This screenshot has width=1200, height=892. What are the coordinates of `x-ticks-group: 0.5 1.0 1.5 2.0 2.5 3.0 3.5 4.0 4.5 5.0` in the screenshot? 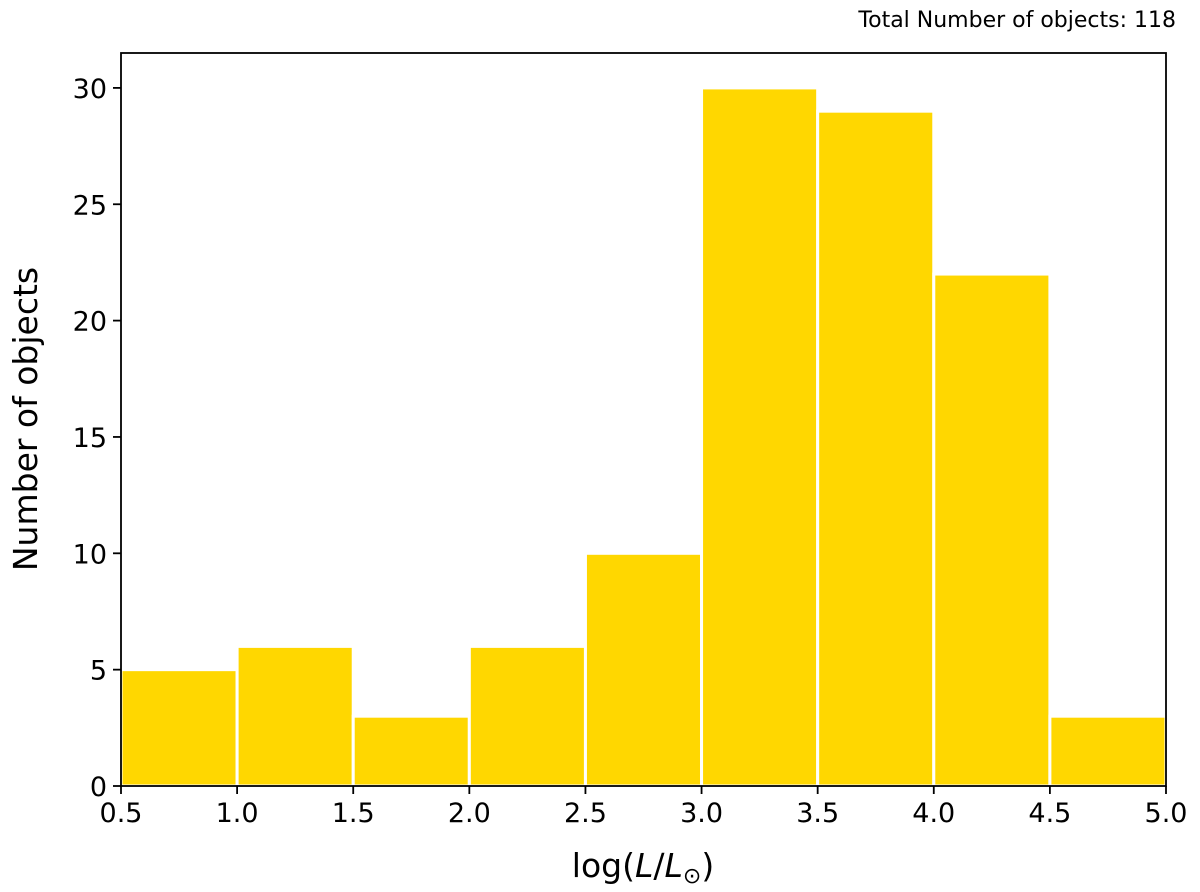 It's located at (644, 807).